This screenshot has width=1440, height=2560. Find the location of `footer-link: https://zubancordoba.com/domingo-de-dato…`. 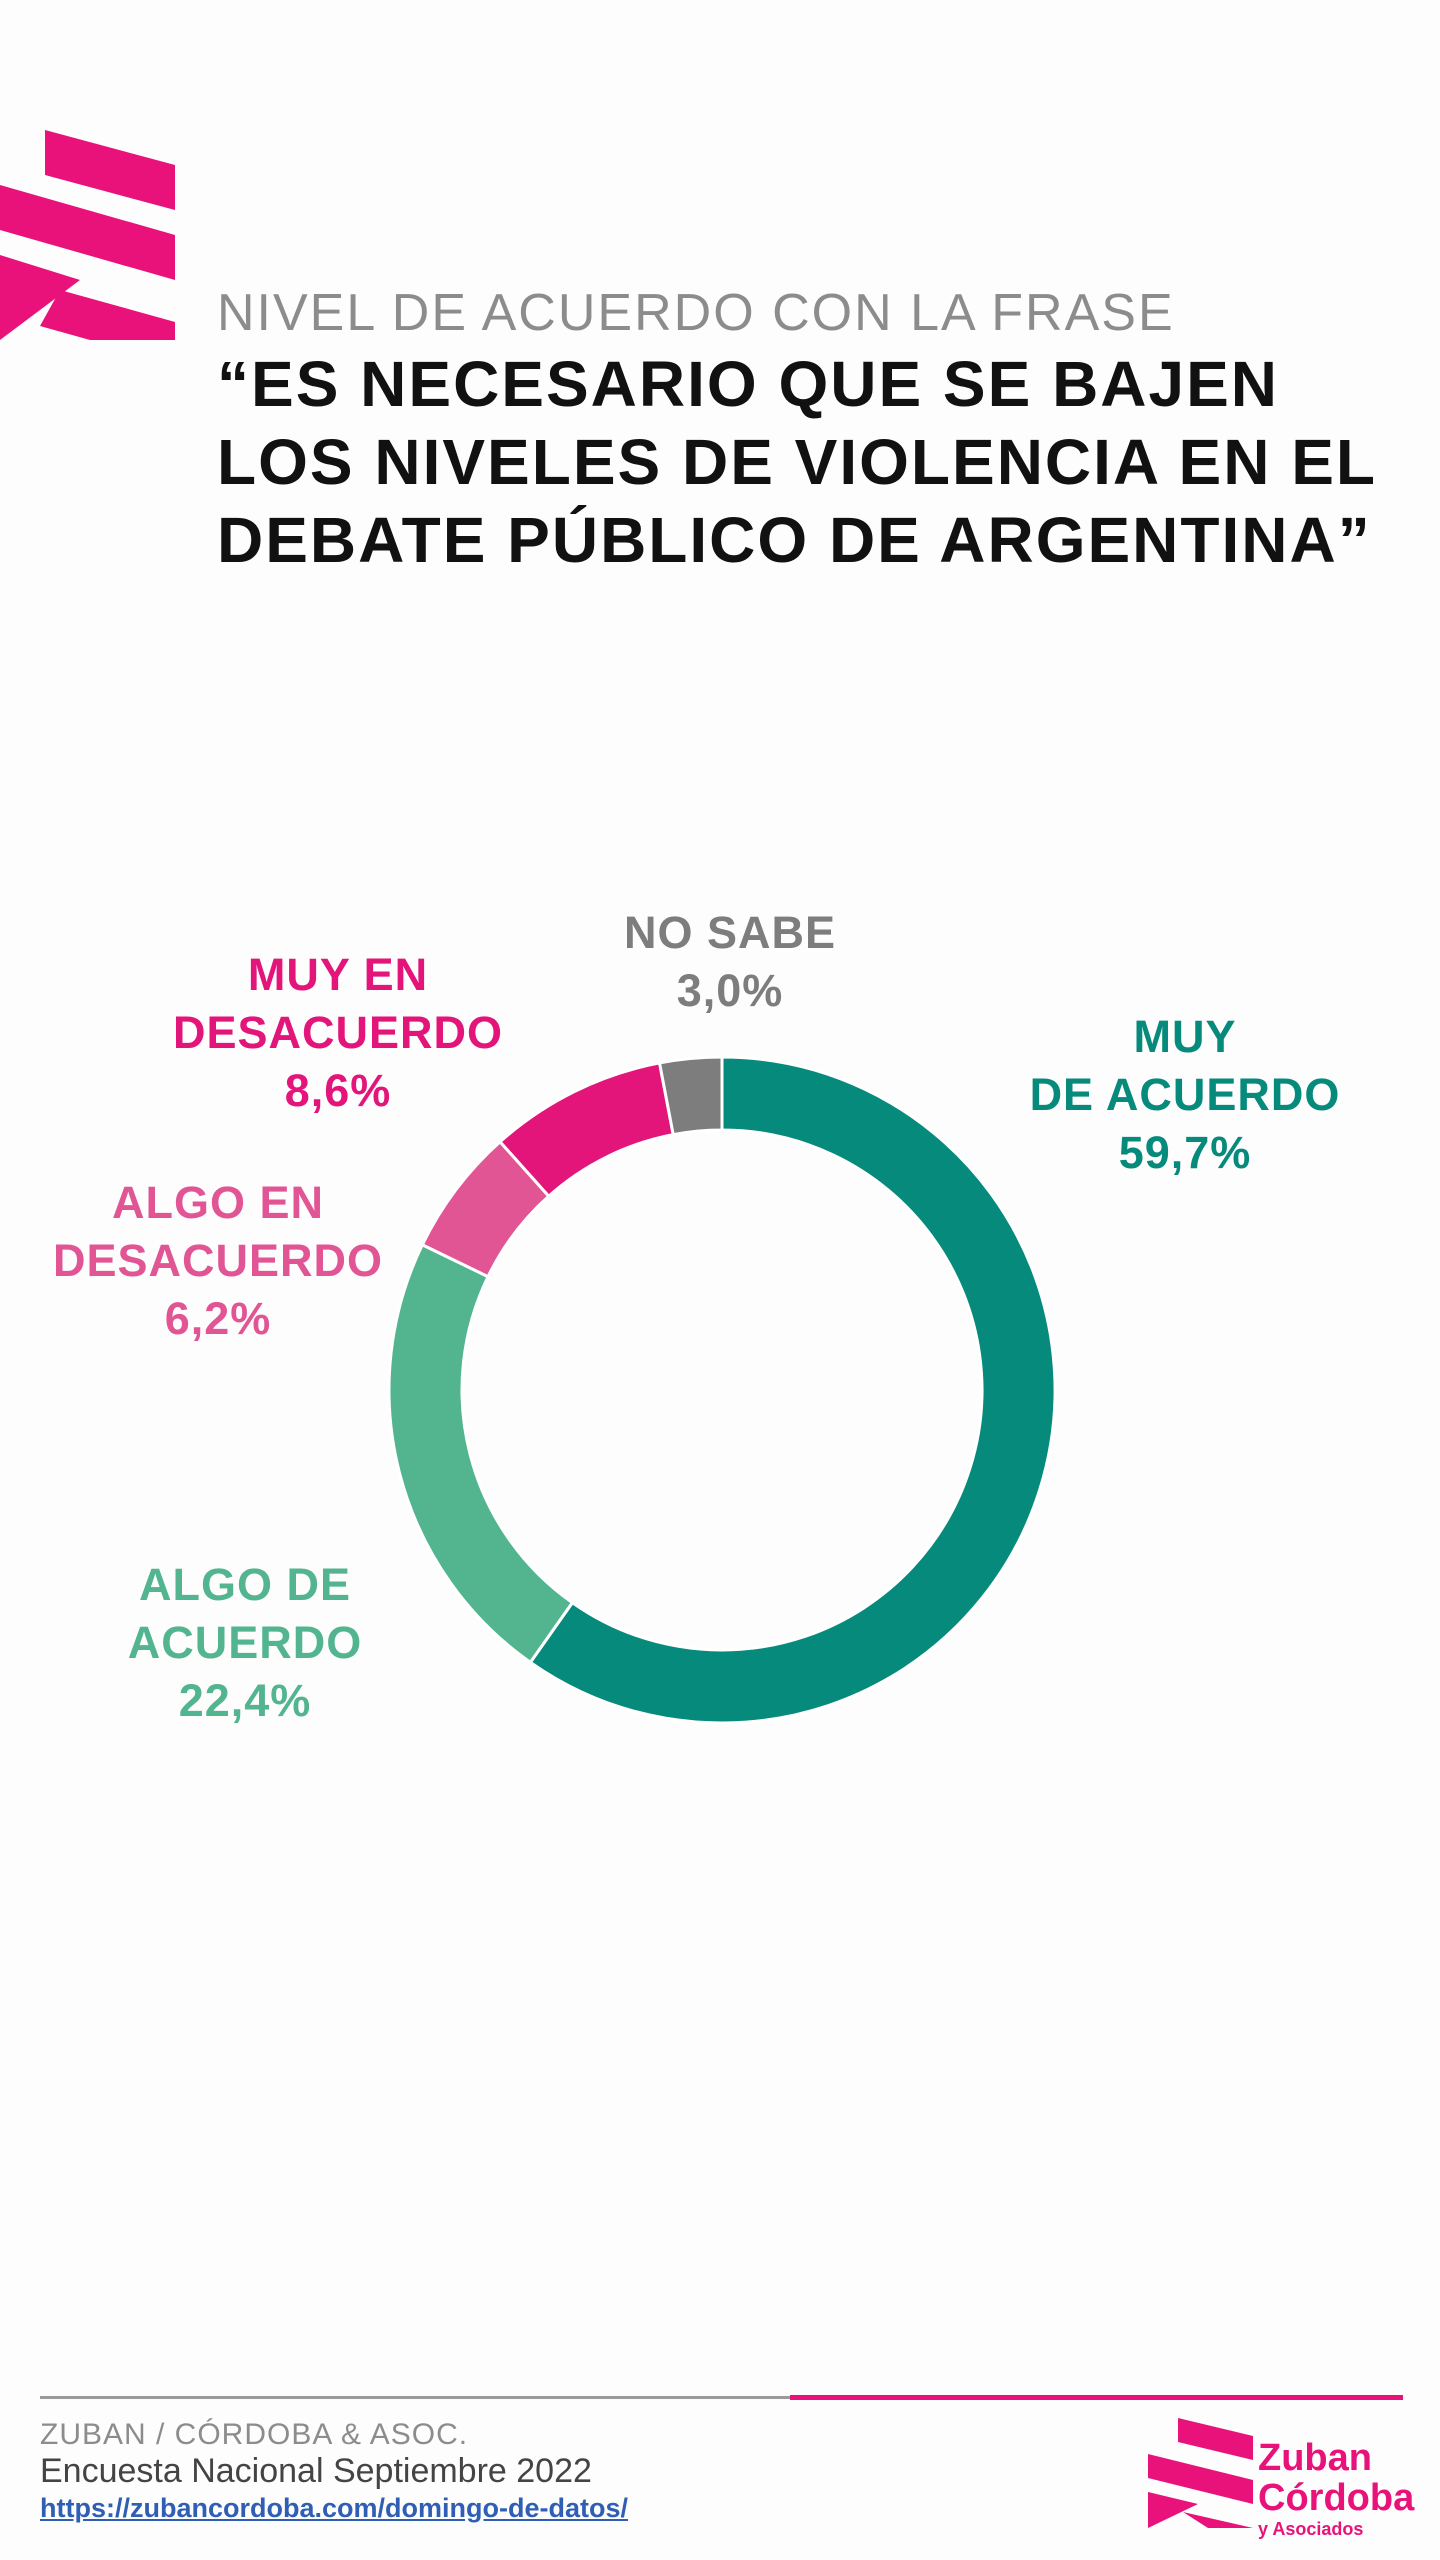

footer-link: https://zubancordoba.com/domingo-de-dato… is located at coordinates (334, 2508).